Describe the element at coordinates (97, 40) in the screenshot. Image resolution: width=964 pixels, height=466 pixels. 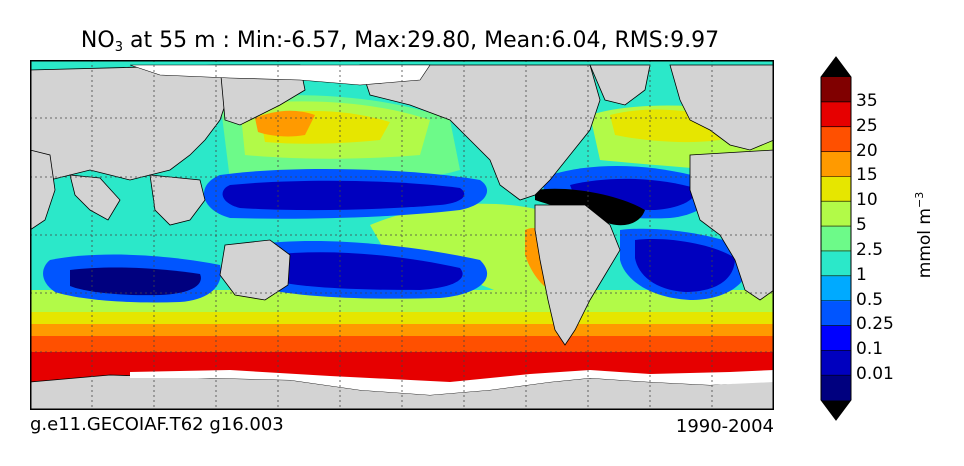
I see `title-variable: NO` at that location.